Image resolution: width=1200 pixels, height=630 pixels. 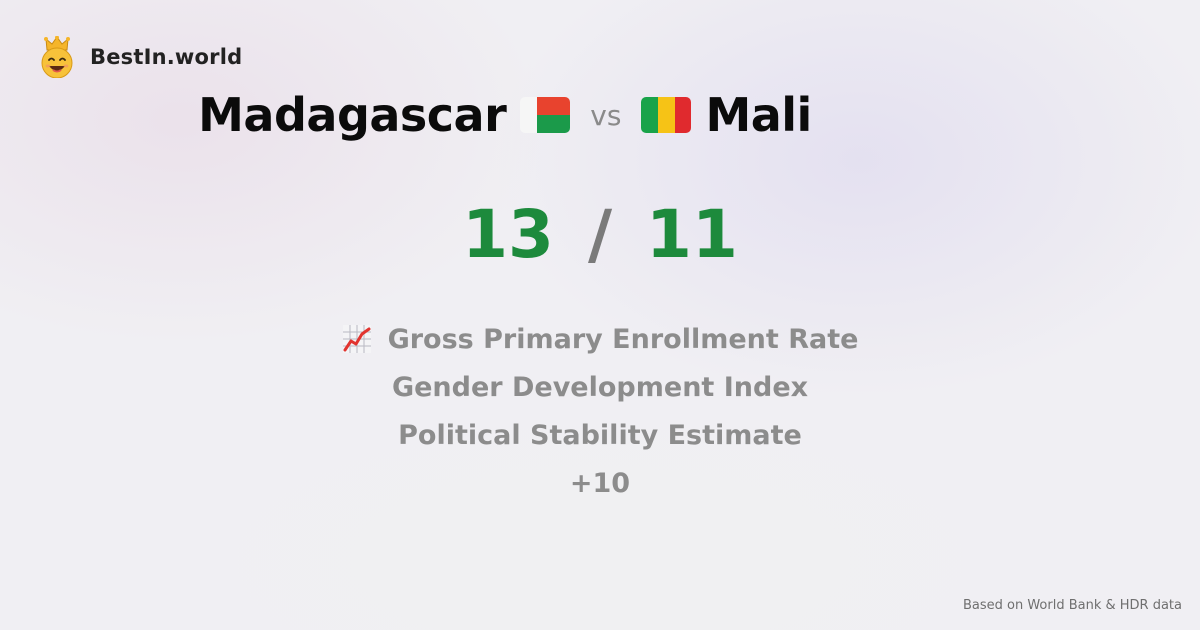 I want to click on mali-flag-icon, so click(x=666, y=115).